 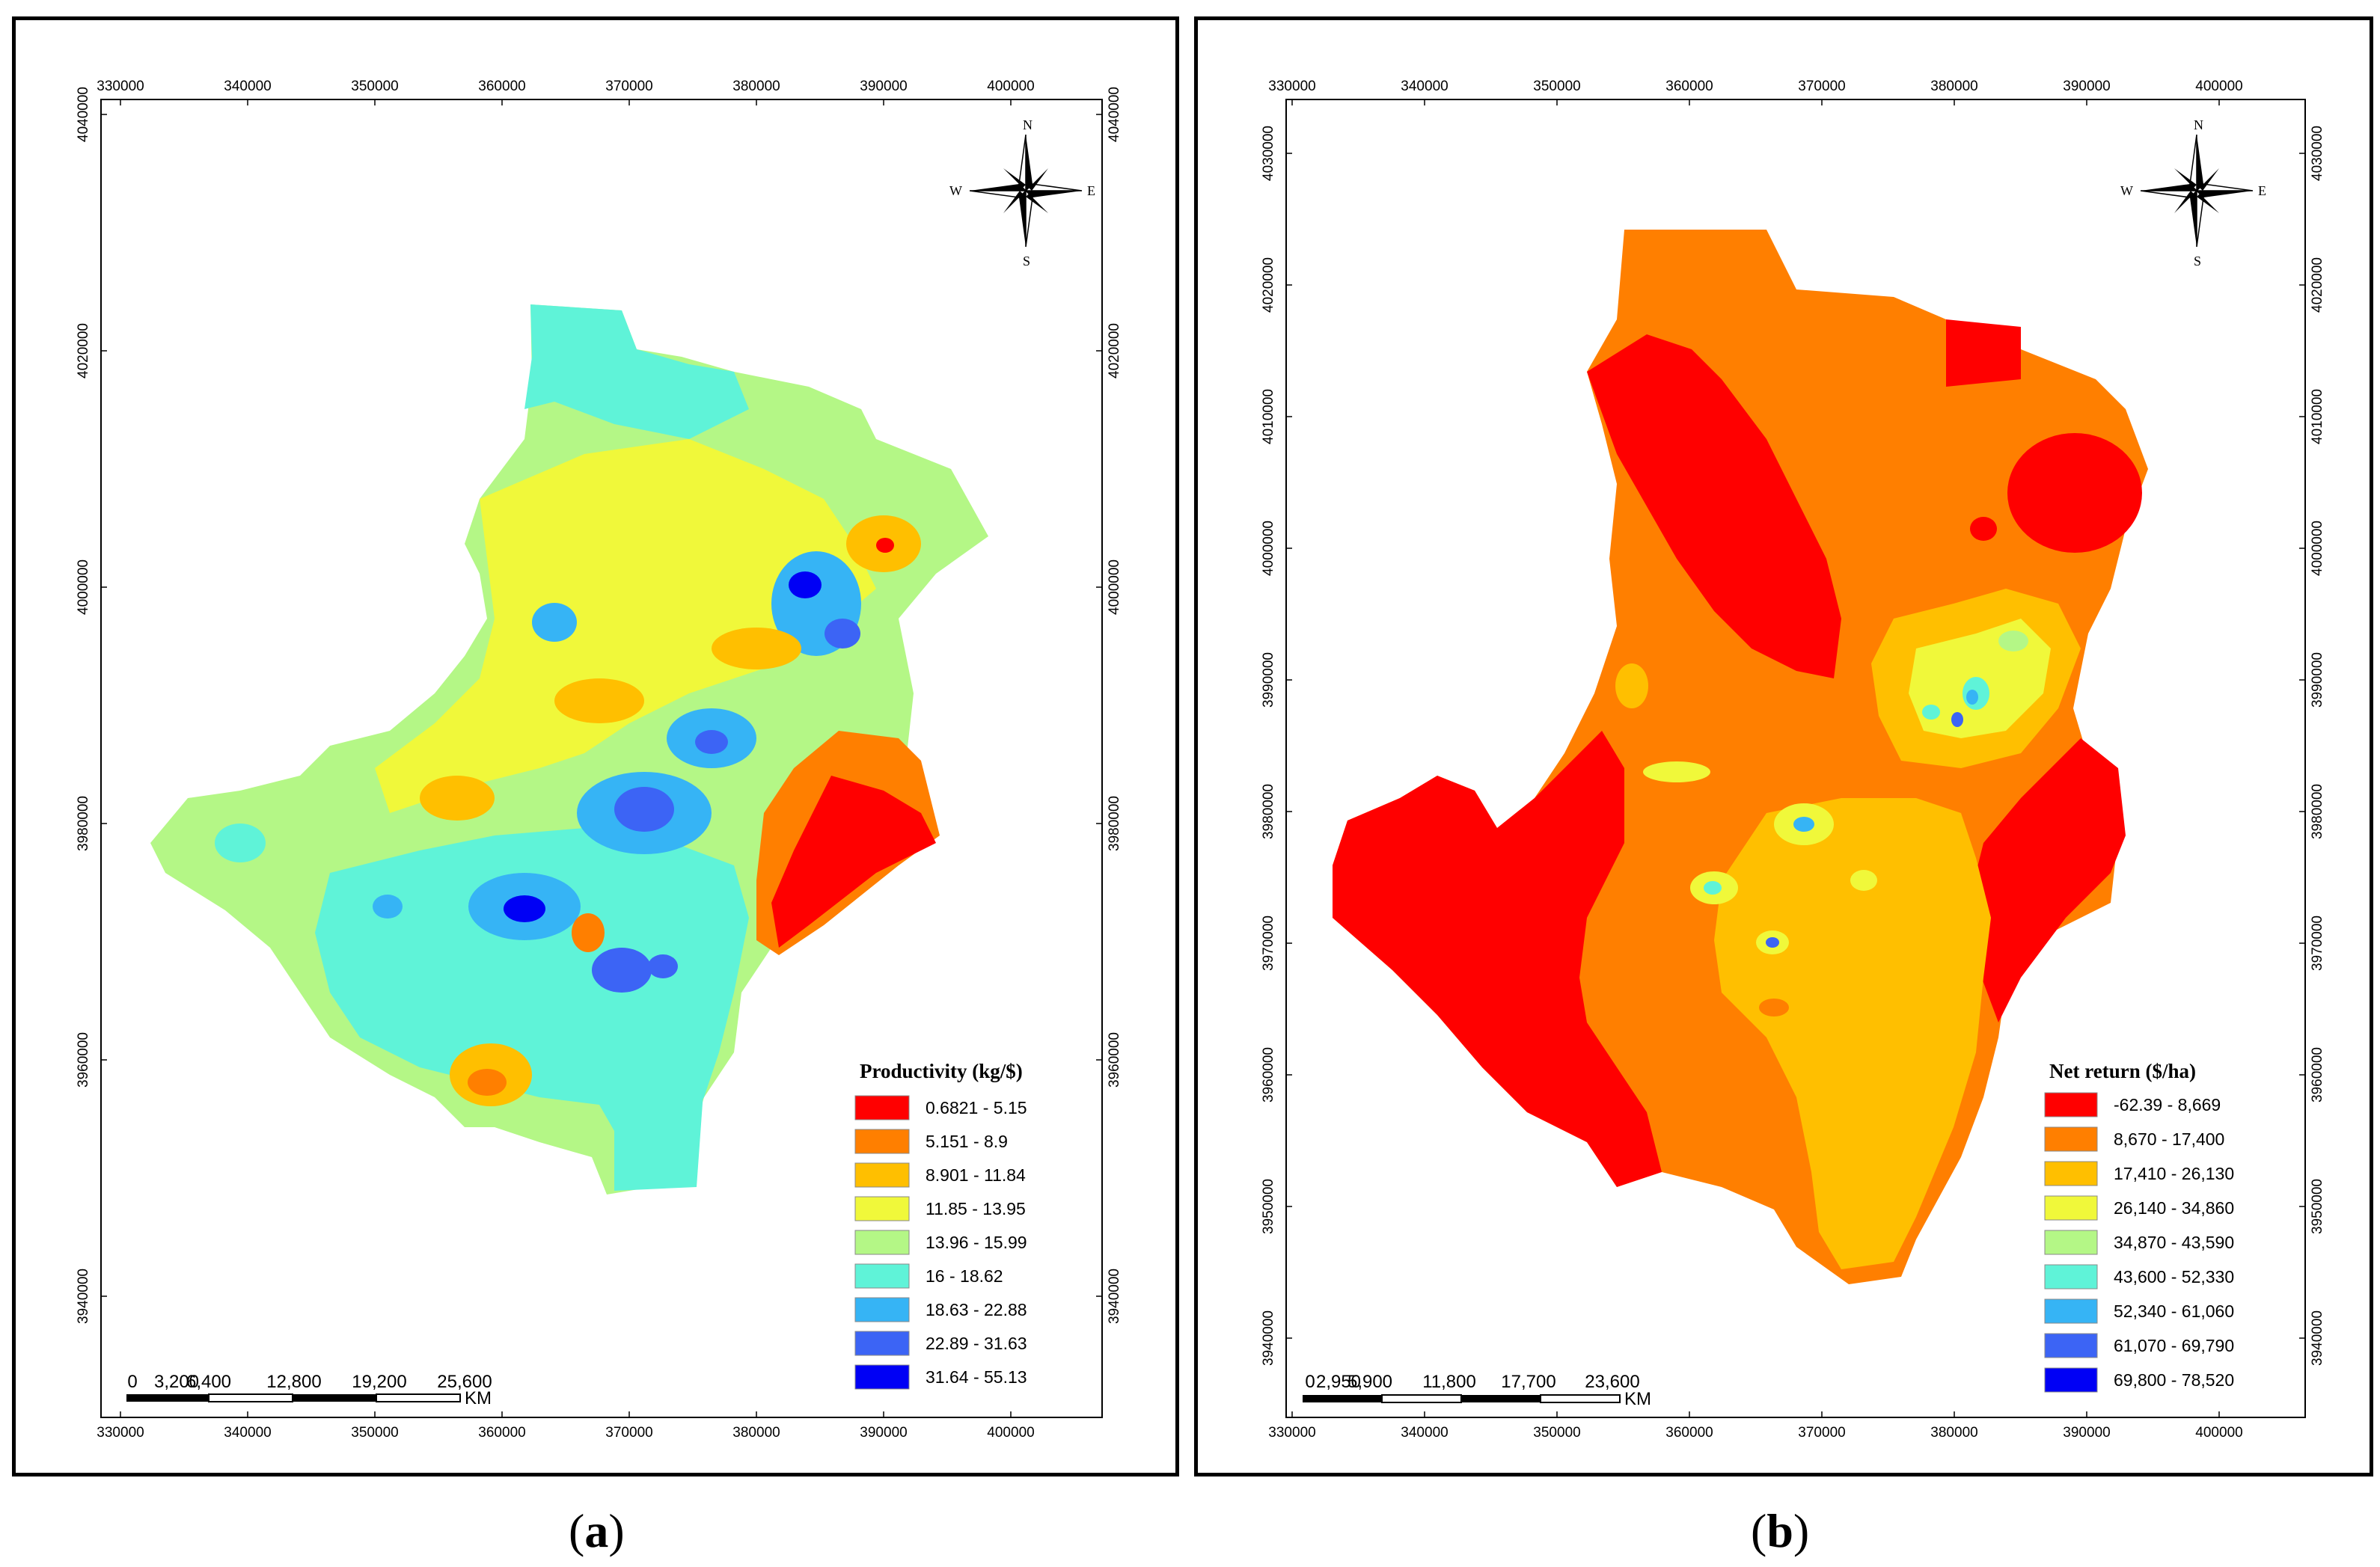 What do you see at coordinates (883, 1433) in the screenshot?
I see `x-tick-bottom: 390000` at bounding box center [883, 1433].